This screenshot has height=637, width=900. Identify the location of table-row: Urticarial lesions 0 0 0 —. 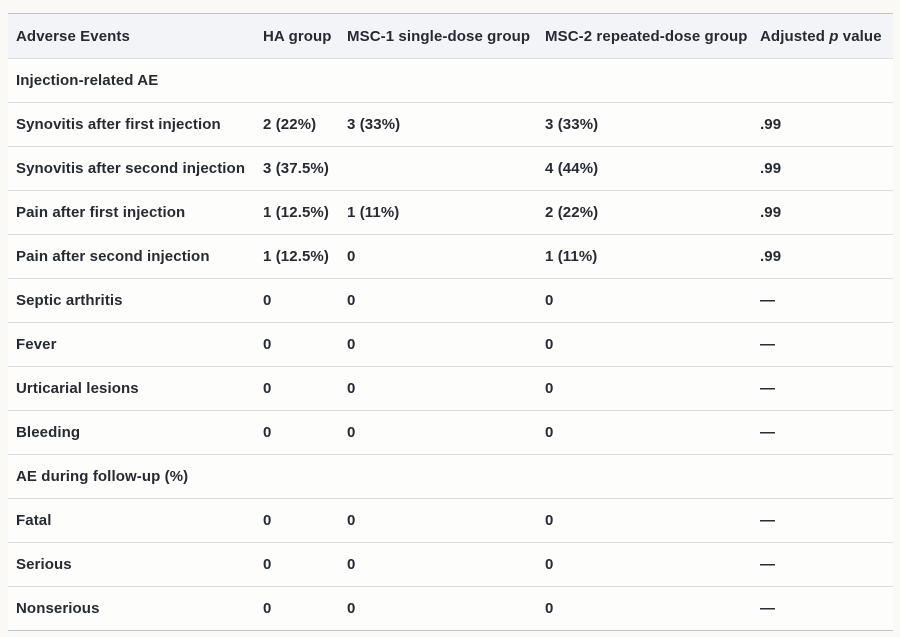
(450, 388).